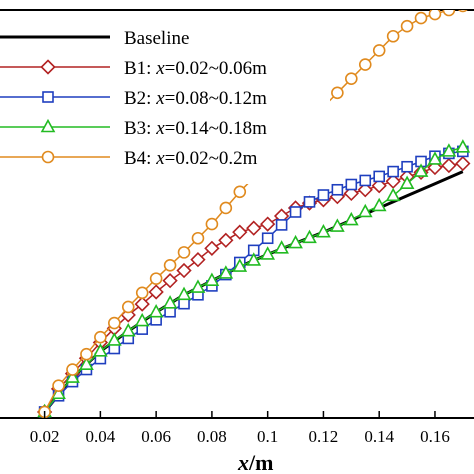 This screenshot has height=474, width=474. Describe the element at coordinates (324, 436) in the screenshot. I see `x-tick-label: 0.12` at that location.